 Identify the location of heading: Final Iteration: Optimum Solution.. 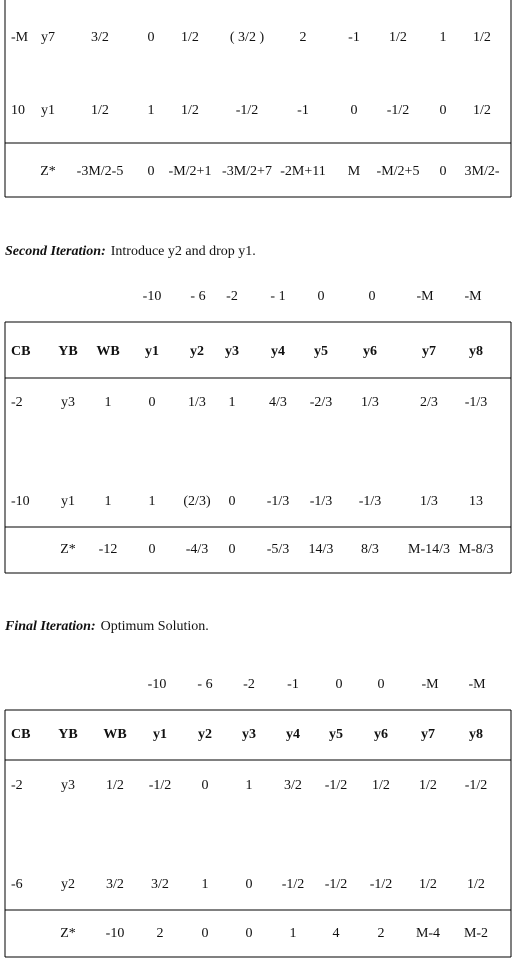
(106, 626).